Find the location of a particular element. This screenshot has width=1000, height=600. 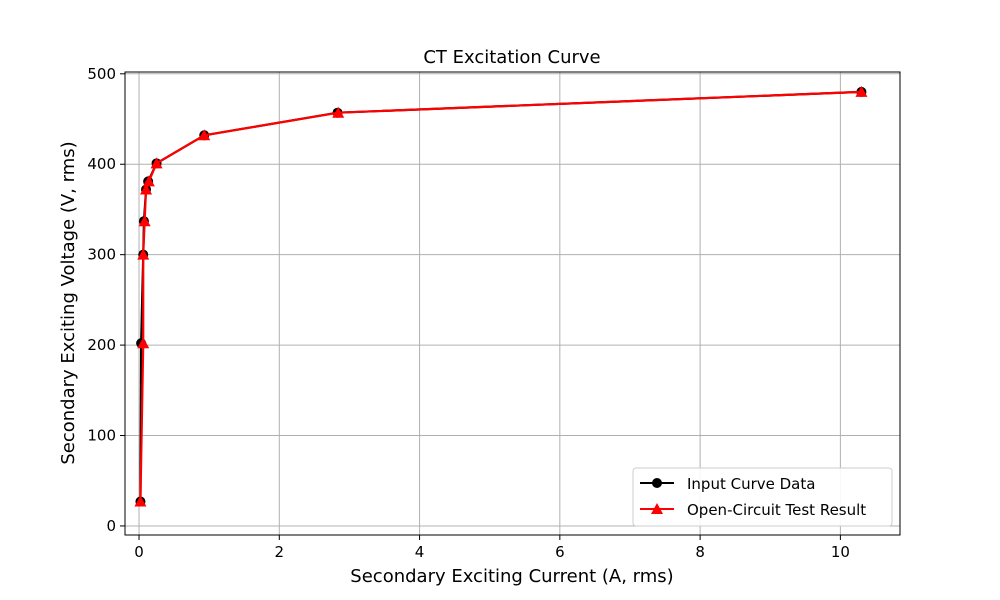

x-tick-label: 0 is located at coordinates (139, 552).